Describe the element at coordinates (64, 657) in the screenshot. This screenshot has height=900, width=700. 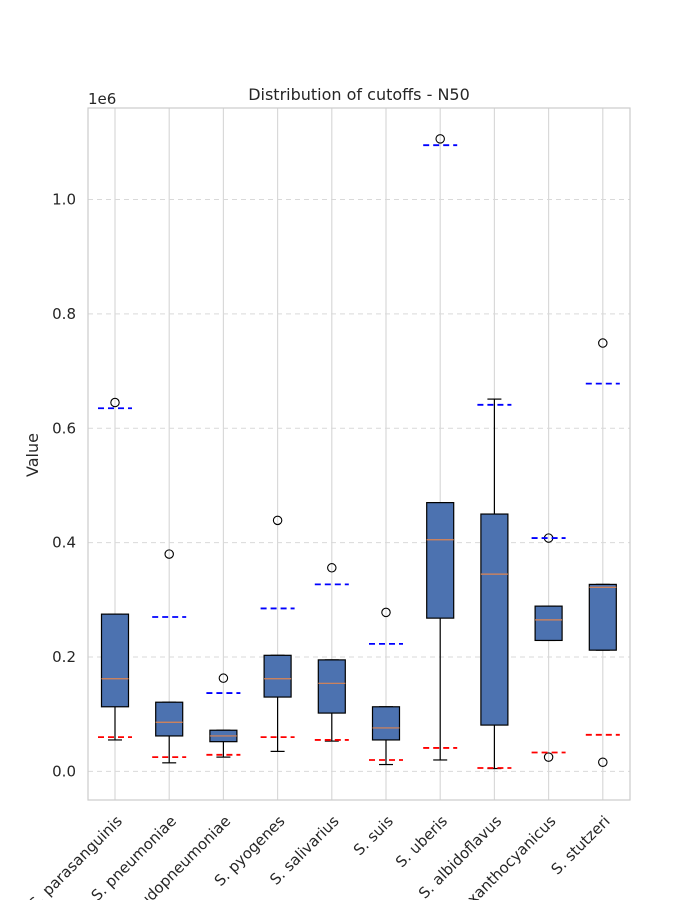
I see `y-tick-label: 0.2` at that location.